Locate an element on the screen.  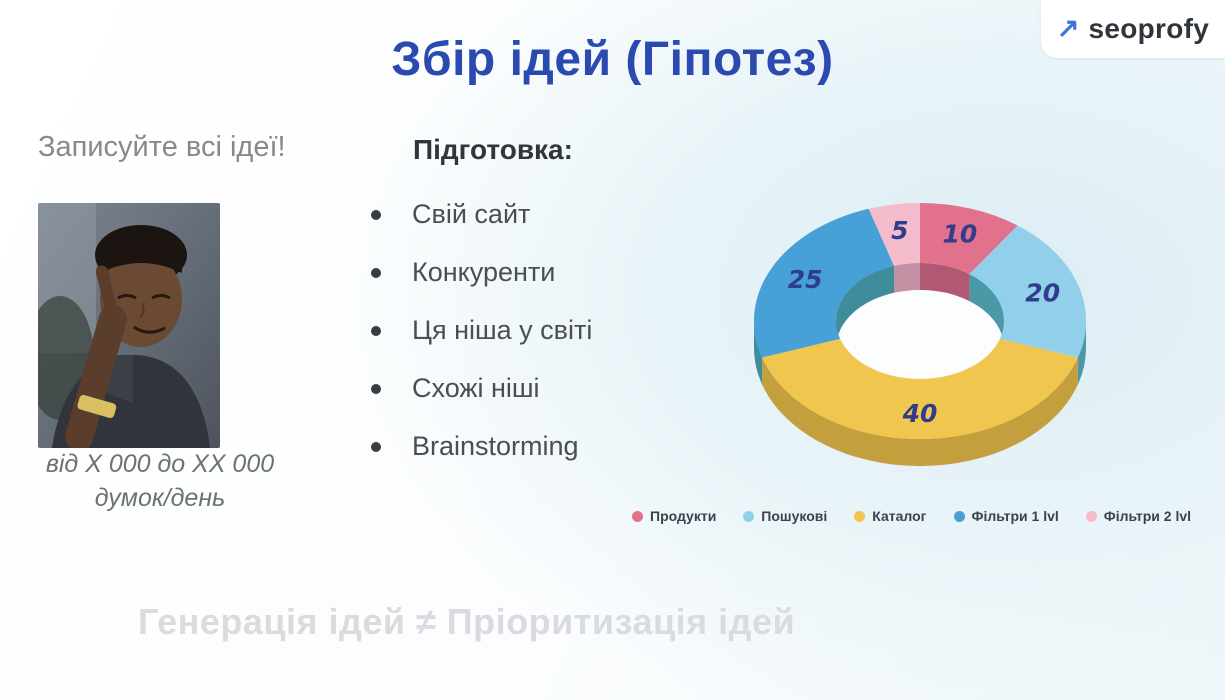
list-item: Схожі ніші is located at coordinates (481, 388).